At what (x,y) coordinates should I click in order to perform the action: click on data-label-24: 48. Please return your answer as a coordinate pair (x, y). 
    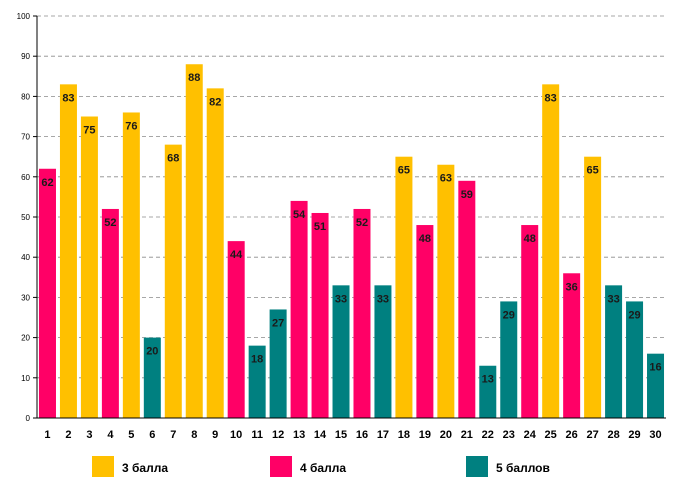
    Looking at the image, I should click on (530, 239).